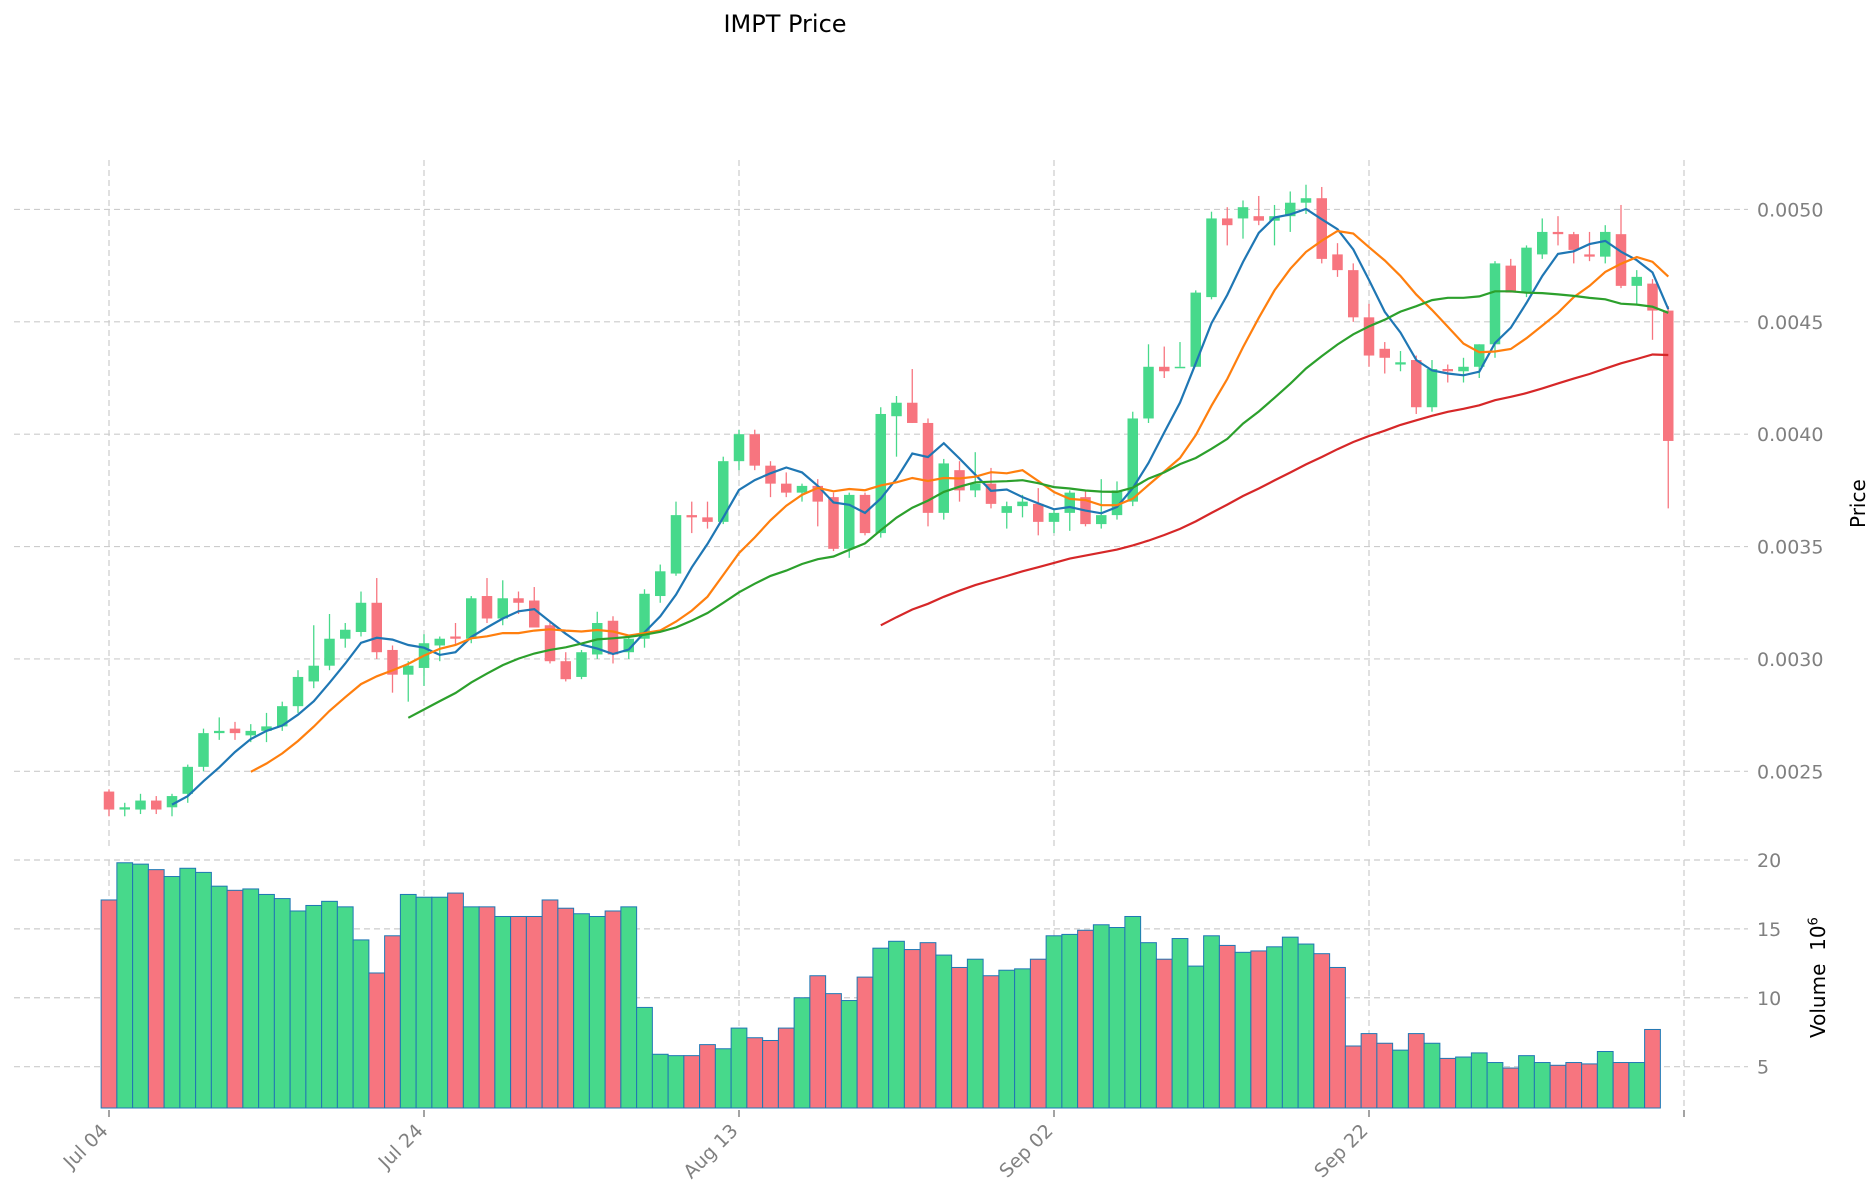 This screenshot has height=1202, width=1873. I want to click on price-axis-label: Price, so click(1858, 503).